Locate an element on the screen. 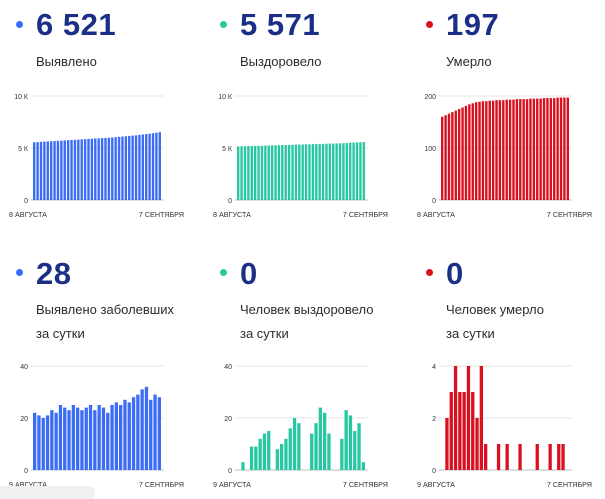 Image resolution: width=605 pixels, height=499 pixels. detected-daily-label: Выявлено заболевших за сутки is located at coordinates (105, 322).